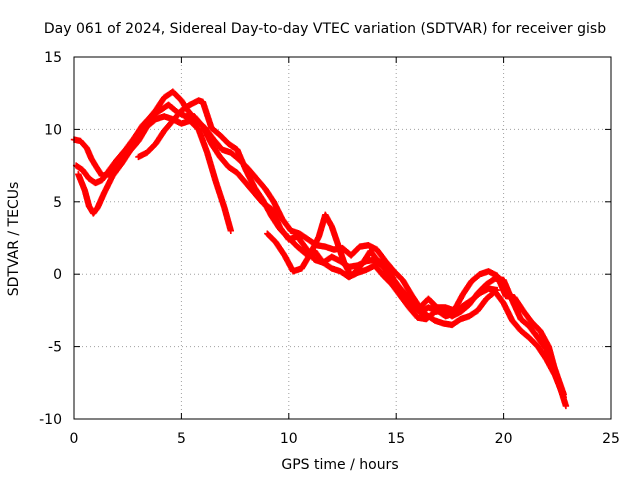 The width and height of the screenshot is (640, 480). What do you see at coordinates (57, 275) in the screenshot?
I see `y-tick-label: 0` at bounding box center [57, 275].